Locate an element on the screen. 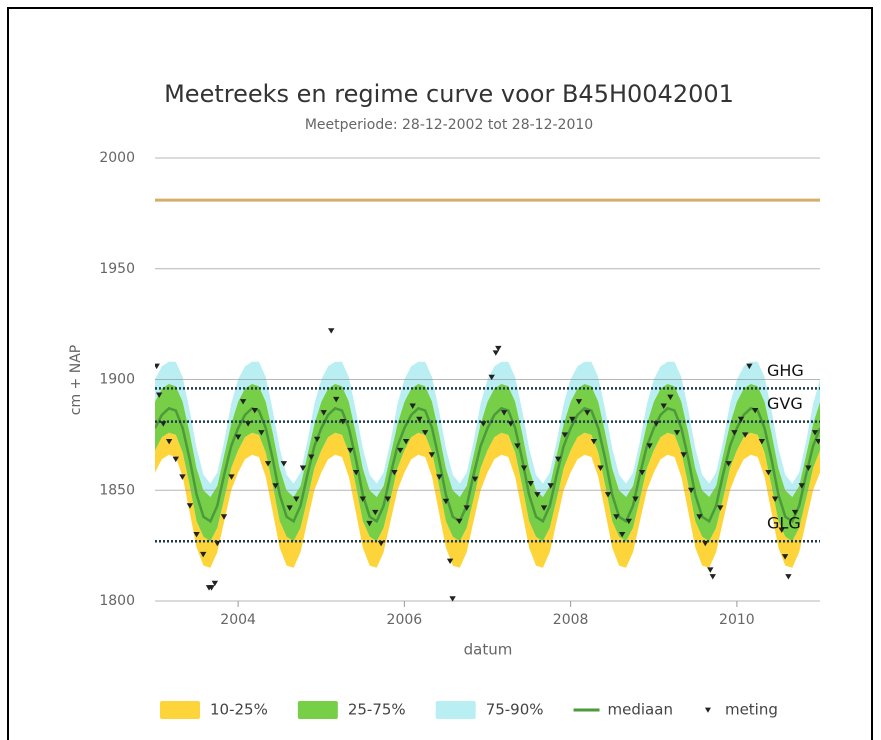 The height and width of the screenshot is (740, 881). reference-label: GLG is located at coordinates (784, 523).